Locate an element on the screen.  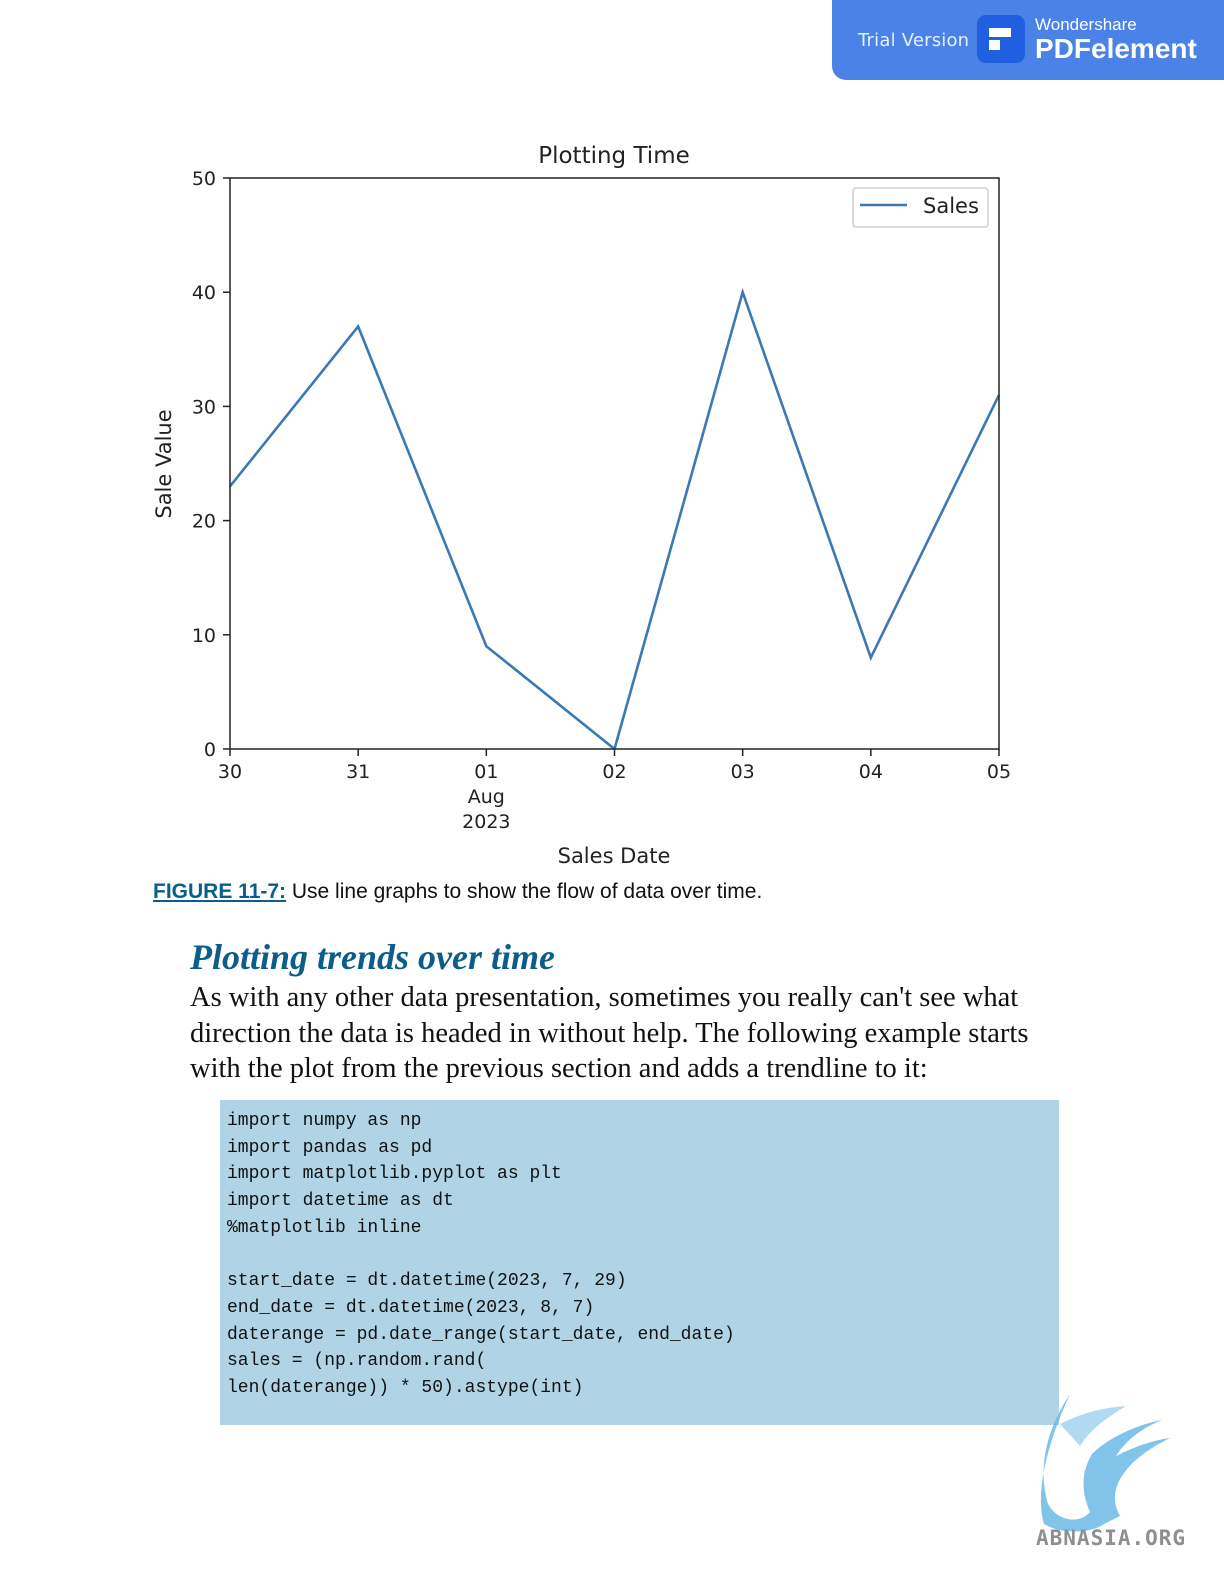
y-tick-label: 20 is located at coordinates (204, 522).